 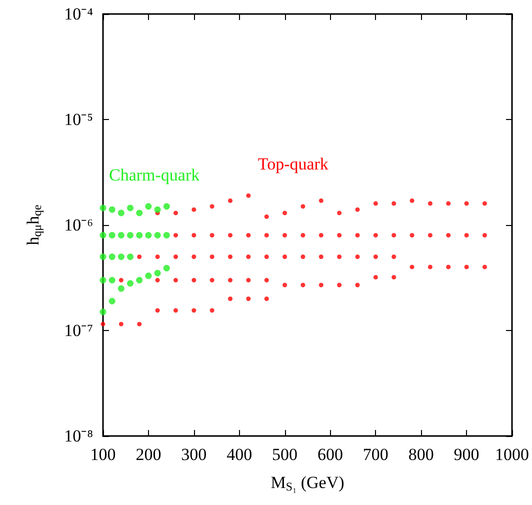 What do you see at coordinates (330, 454) in the screenshot?
I see `x-tick-label: 600` at bounding box center [330, 454].